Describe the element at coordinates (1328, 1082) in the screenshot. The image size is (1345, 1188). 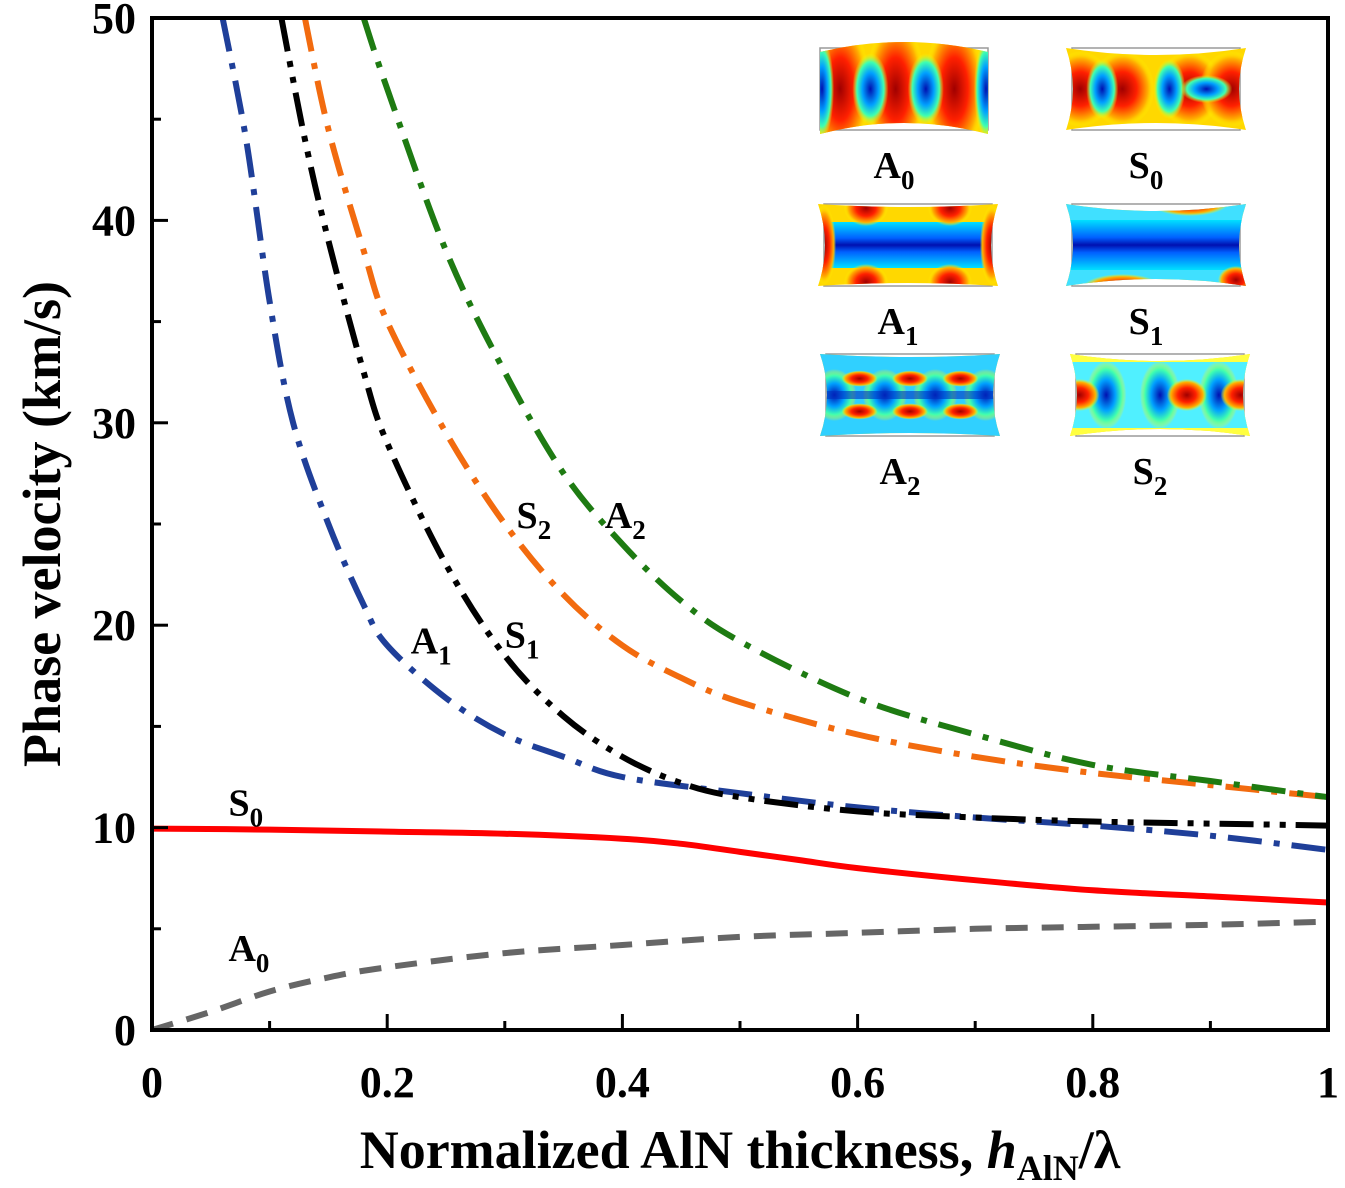
I see `x-tick-label: 1` at that location.